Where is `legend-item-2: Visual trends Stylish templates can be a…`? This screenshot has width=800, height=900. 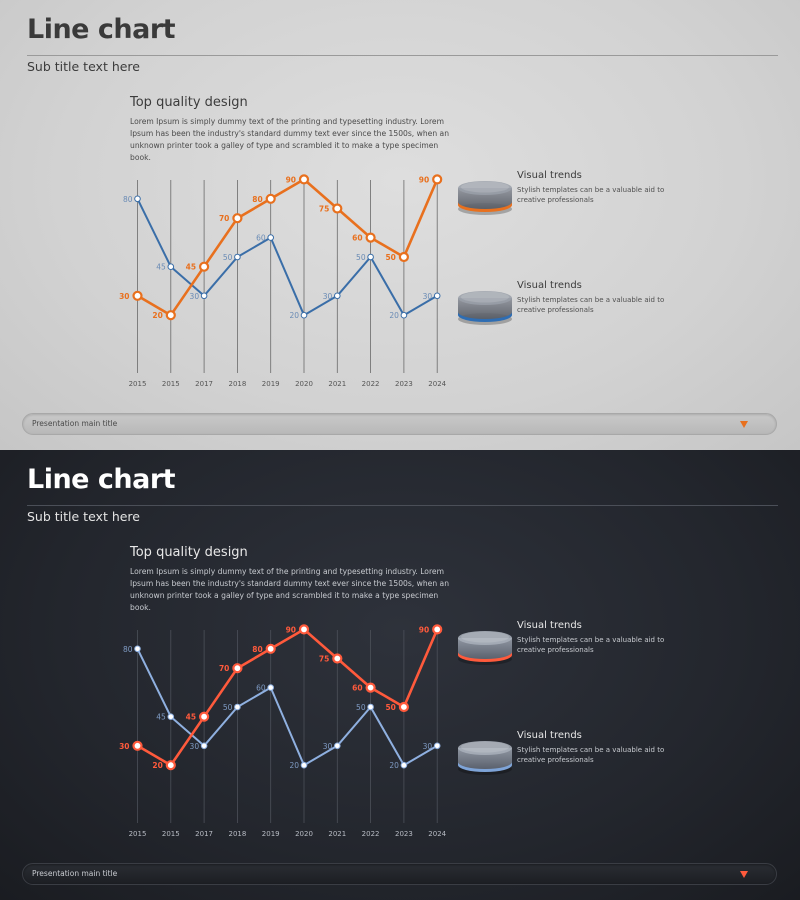
legend-item-2: Visual trends Stylish templates can be a… is located at coordinates (570, 756).